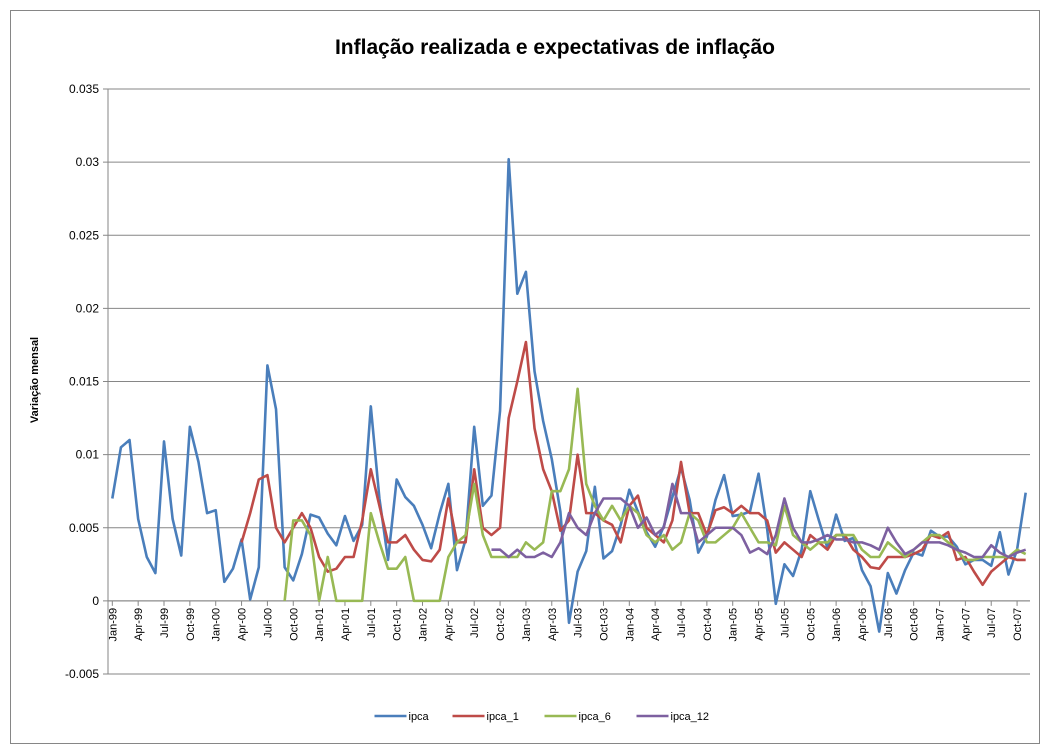 The width and height of the screenshot is (1050, 745). What do you see at coordinates (88, 308) in the screenshot?
I see `y-tick-label: 0.02` at bounding box center [88, 308].